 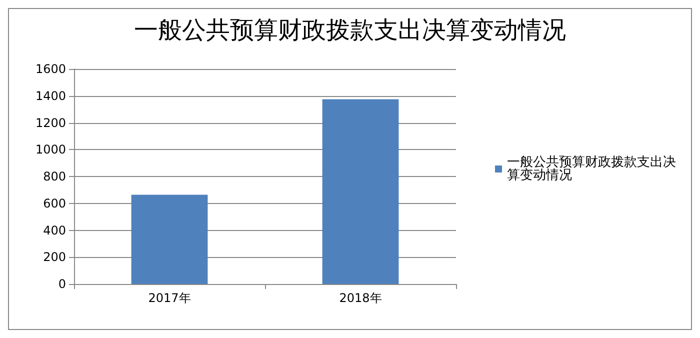 I want to click on x-tick-label: 2018年, so click(x=360, y=298).